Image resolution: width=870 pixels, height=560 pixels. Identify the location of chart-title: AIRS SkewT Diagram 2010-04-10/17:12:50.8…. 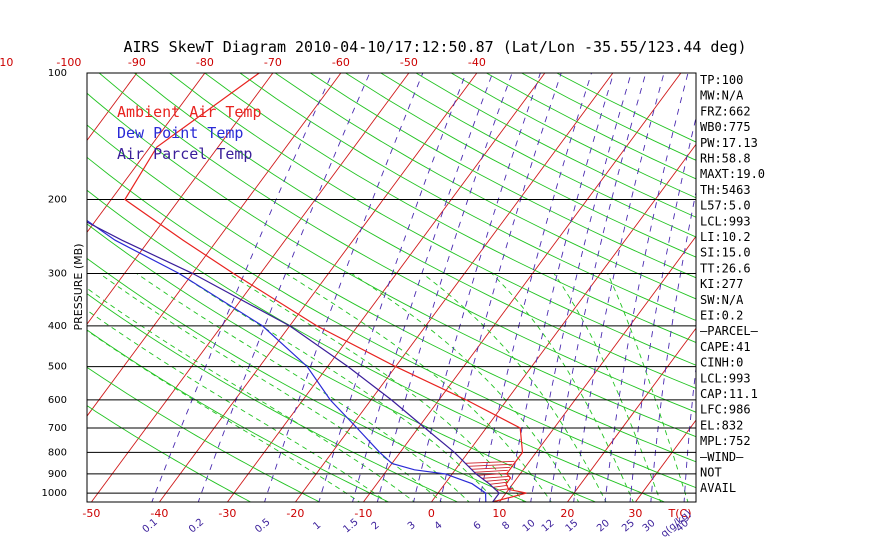
(434, 47).